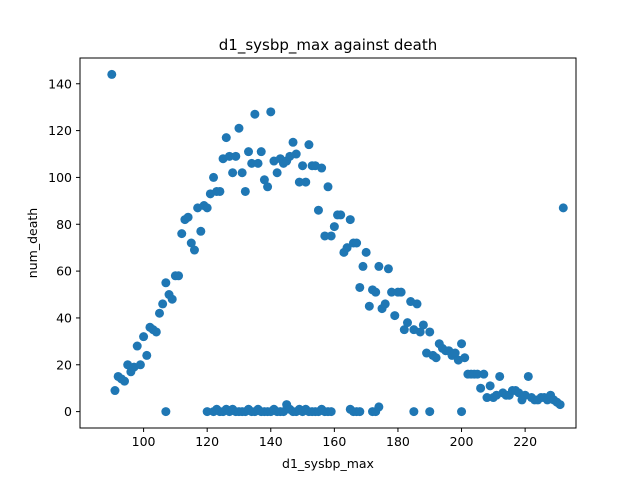  I want to click on x-tick-label: 120, so click(207, 441).